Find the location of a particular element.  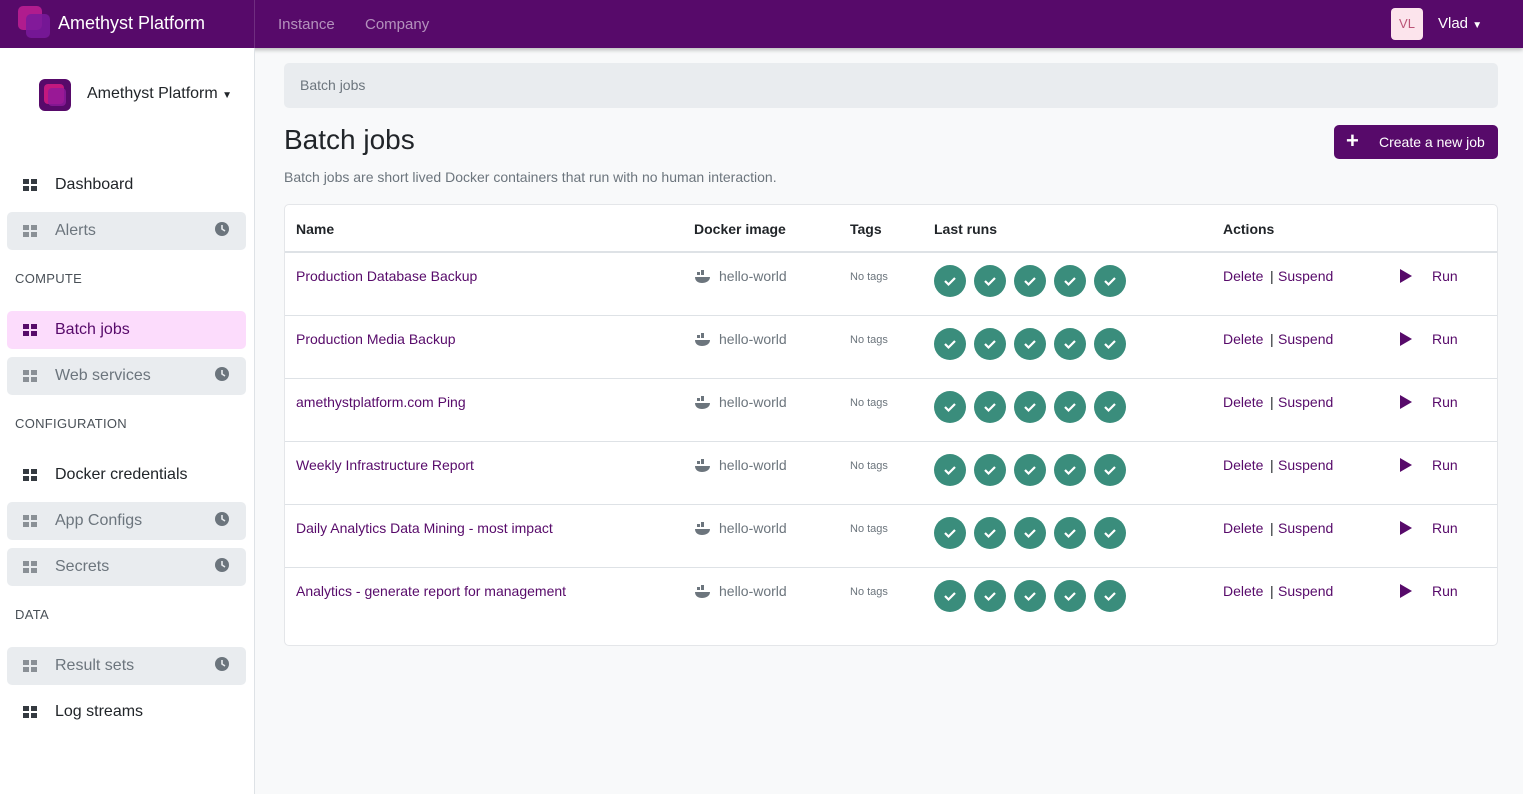

nav-item: Log streams is located at coordinates (126, 712).